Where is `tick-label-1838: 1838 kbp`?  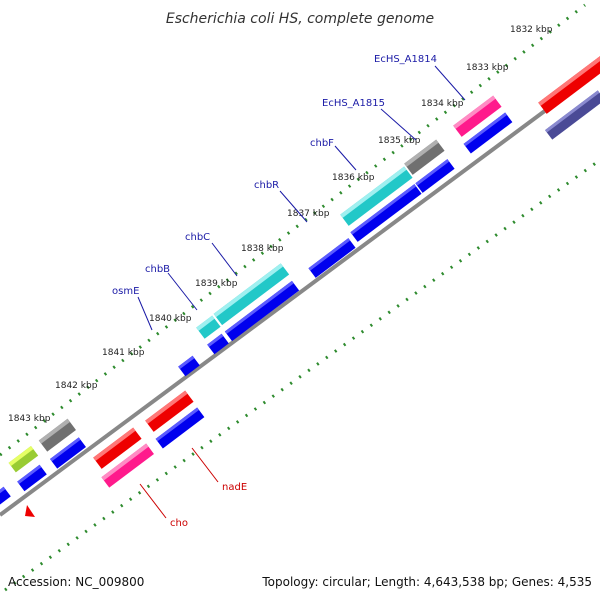 tick-label-1838: 1838 kbp is located at coordinates (262, 249).